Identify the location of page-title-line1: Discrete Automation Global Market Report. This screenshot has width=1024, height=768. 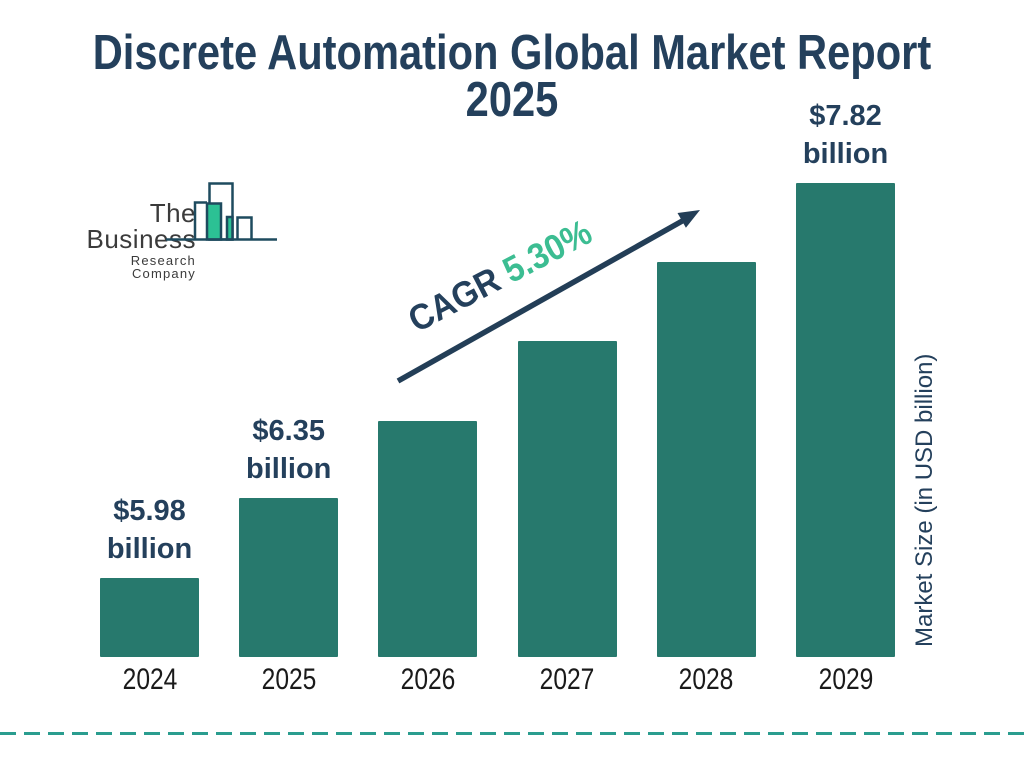
(512, 53).